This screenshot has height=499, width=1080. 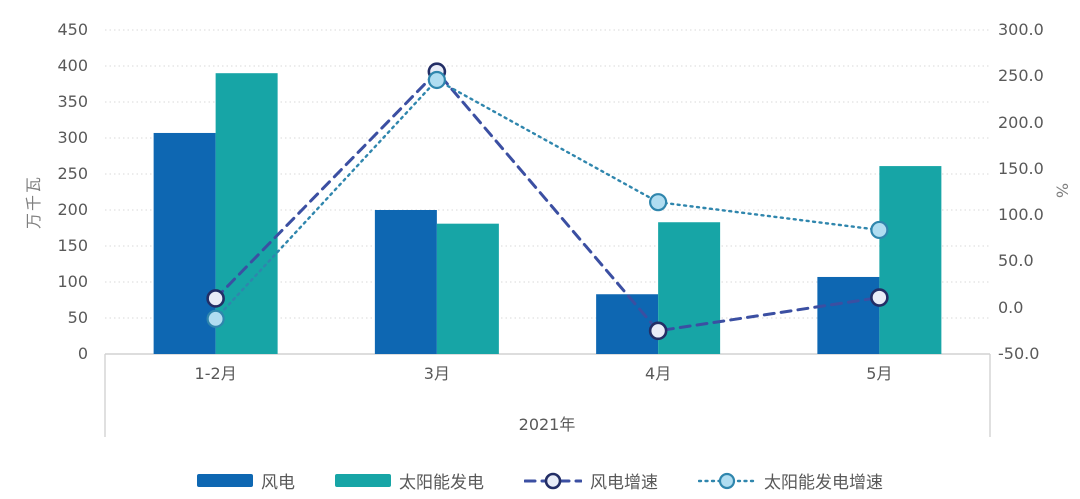 What do you see at coordinates (77, 317) in the screenshot?
I see `left-axis-tick: 50` at bounding box center [77, 317].